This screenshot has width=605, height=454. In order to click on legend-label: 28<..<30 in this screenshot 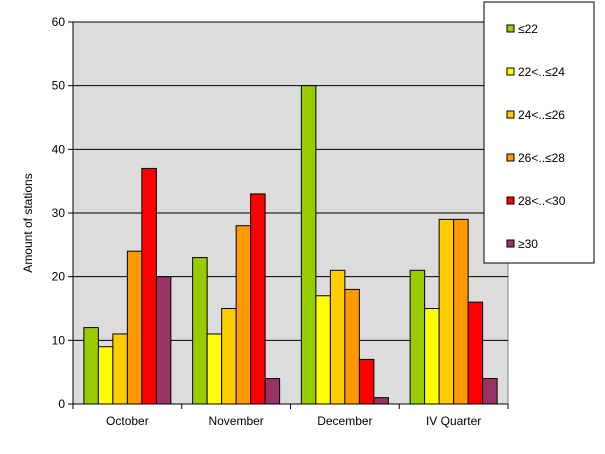, I will do `click(542, 201)`.